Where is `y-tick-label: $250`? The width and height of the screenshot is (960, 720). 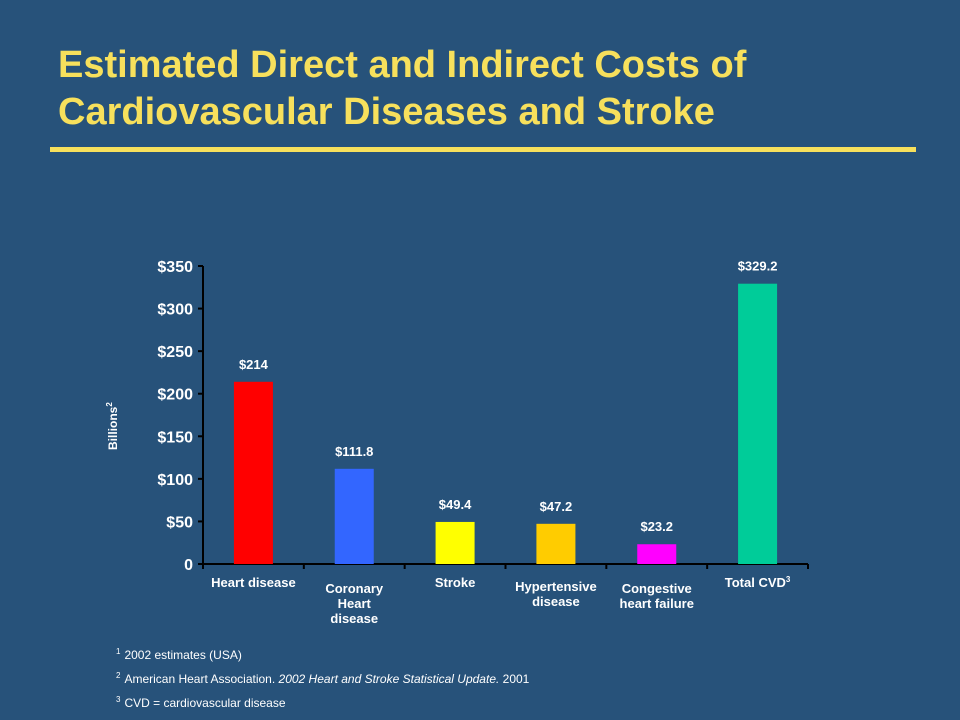
y-tick-label: $250 is located at coordinates (175, 352).